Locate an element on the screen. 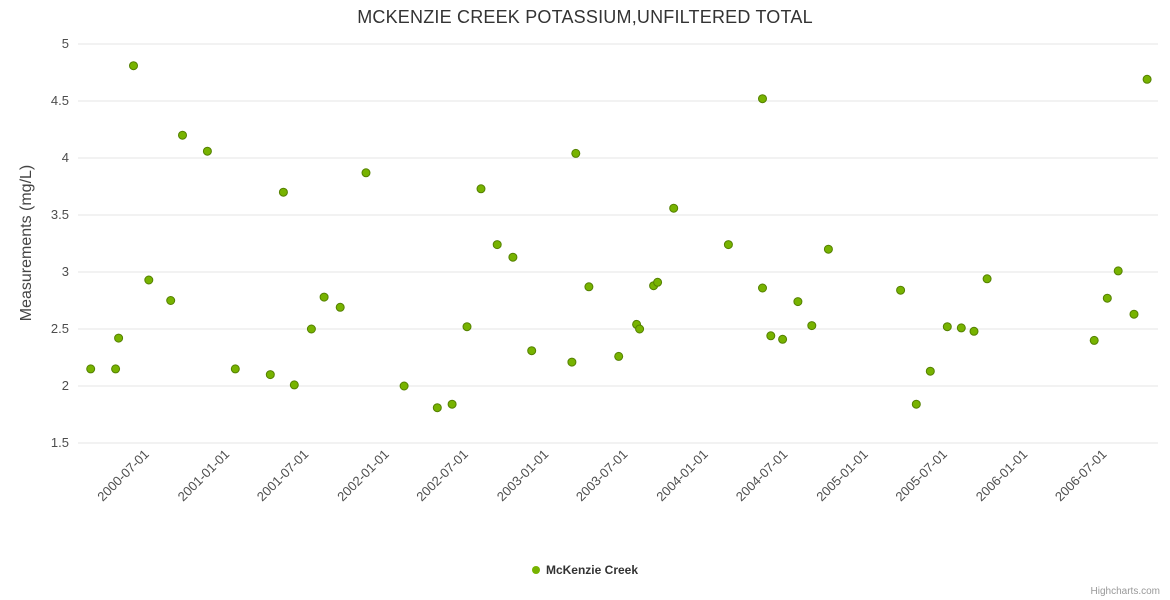 Image resolution: width=1170 pixels, height=600 pixels. x-tick-label: 2003-01-01 is located at coordinates (523, 476).